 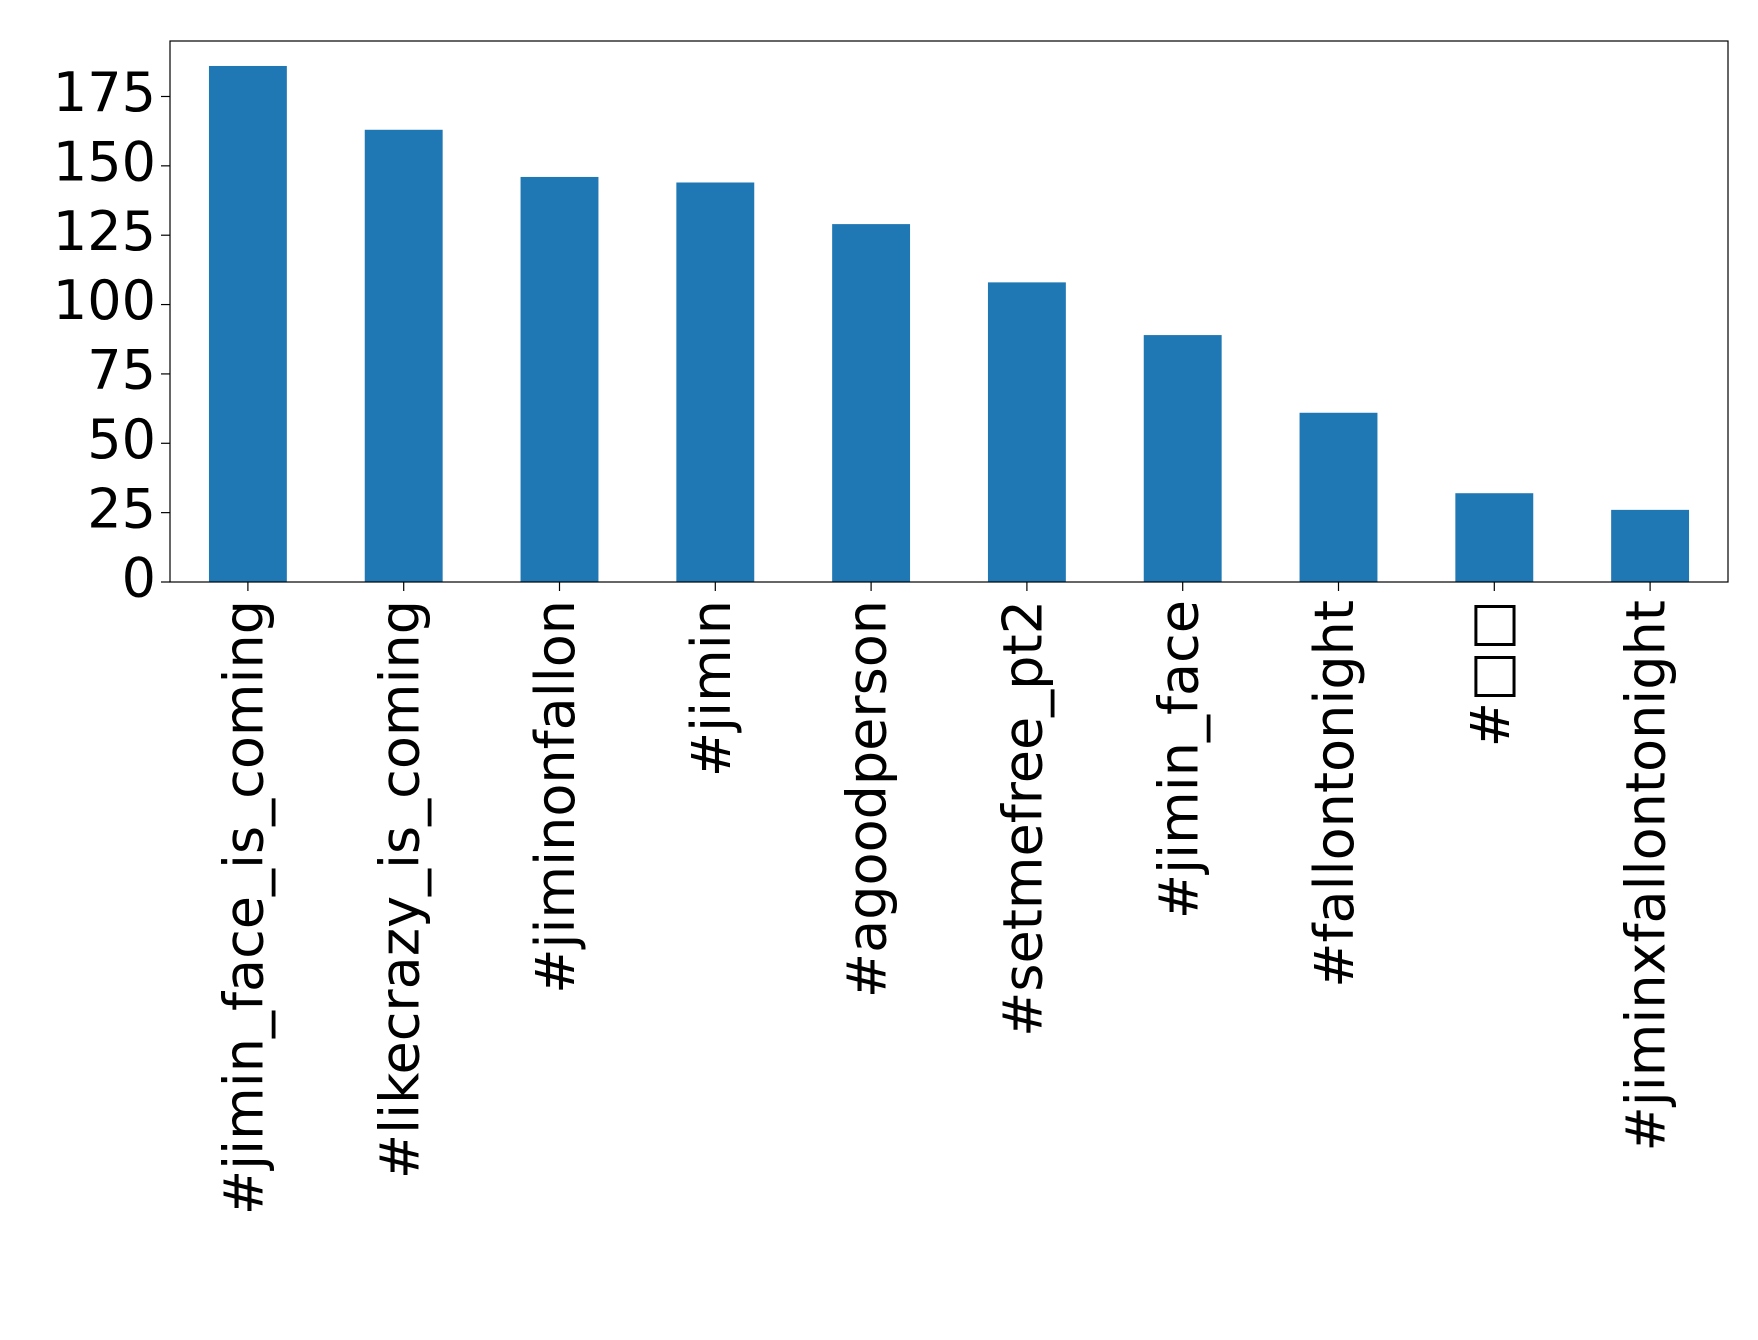 I want to click on y-tick-label: 125, so click(x=104, y=231).